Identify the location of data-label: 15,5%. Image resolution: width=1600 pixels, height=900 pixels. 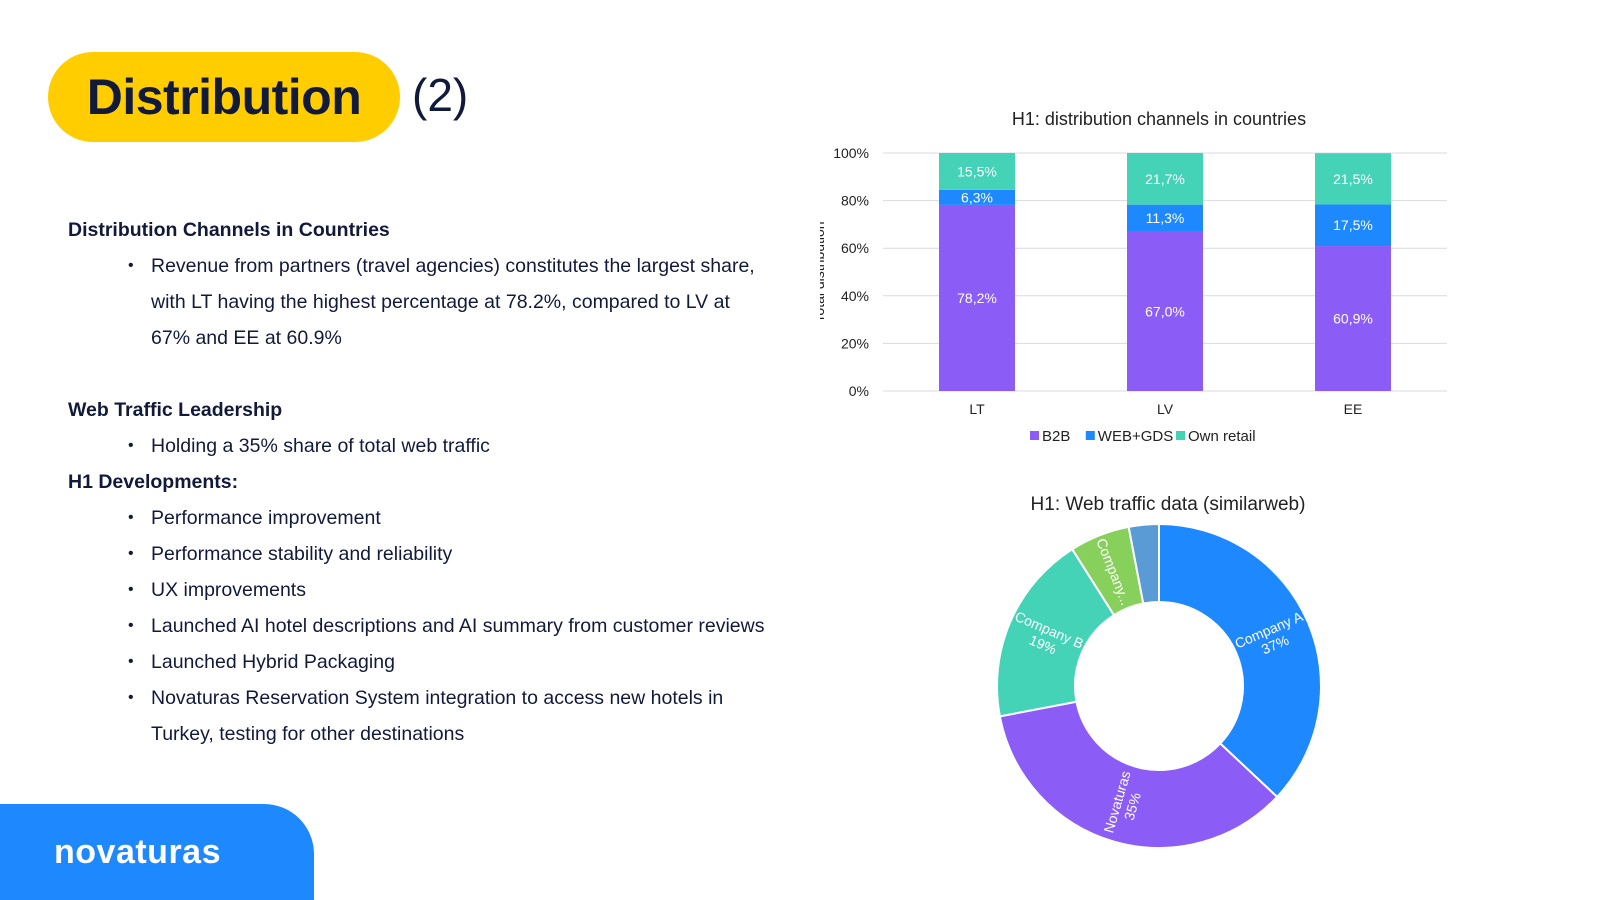
(977, 171).